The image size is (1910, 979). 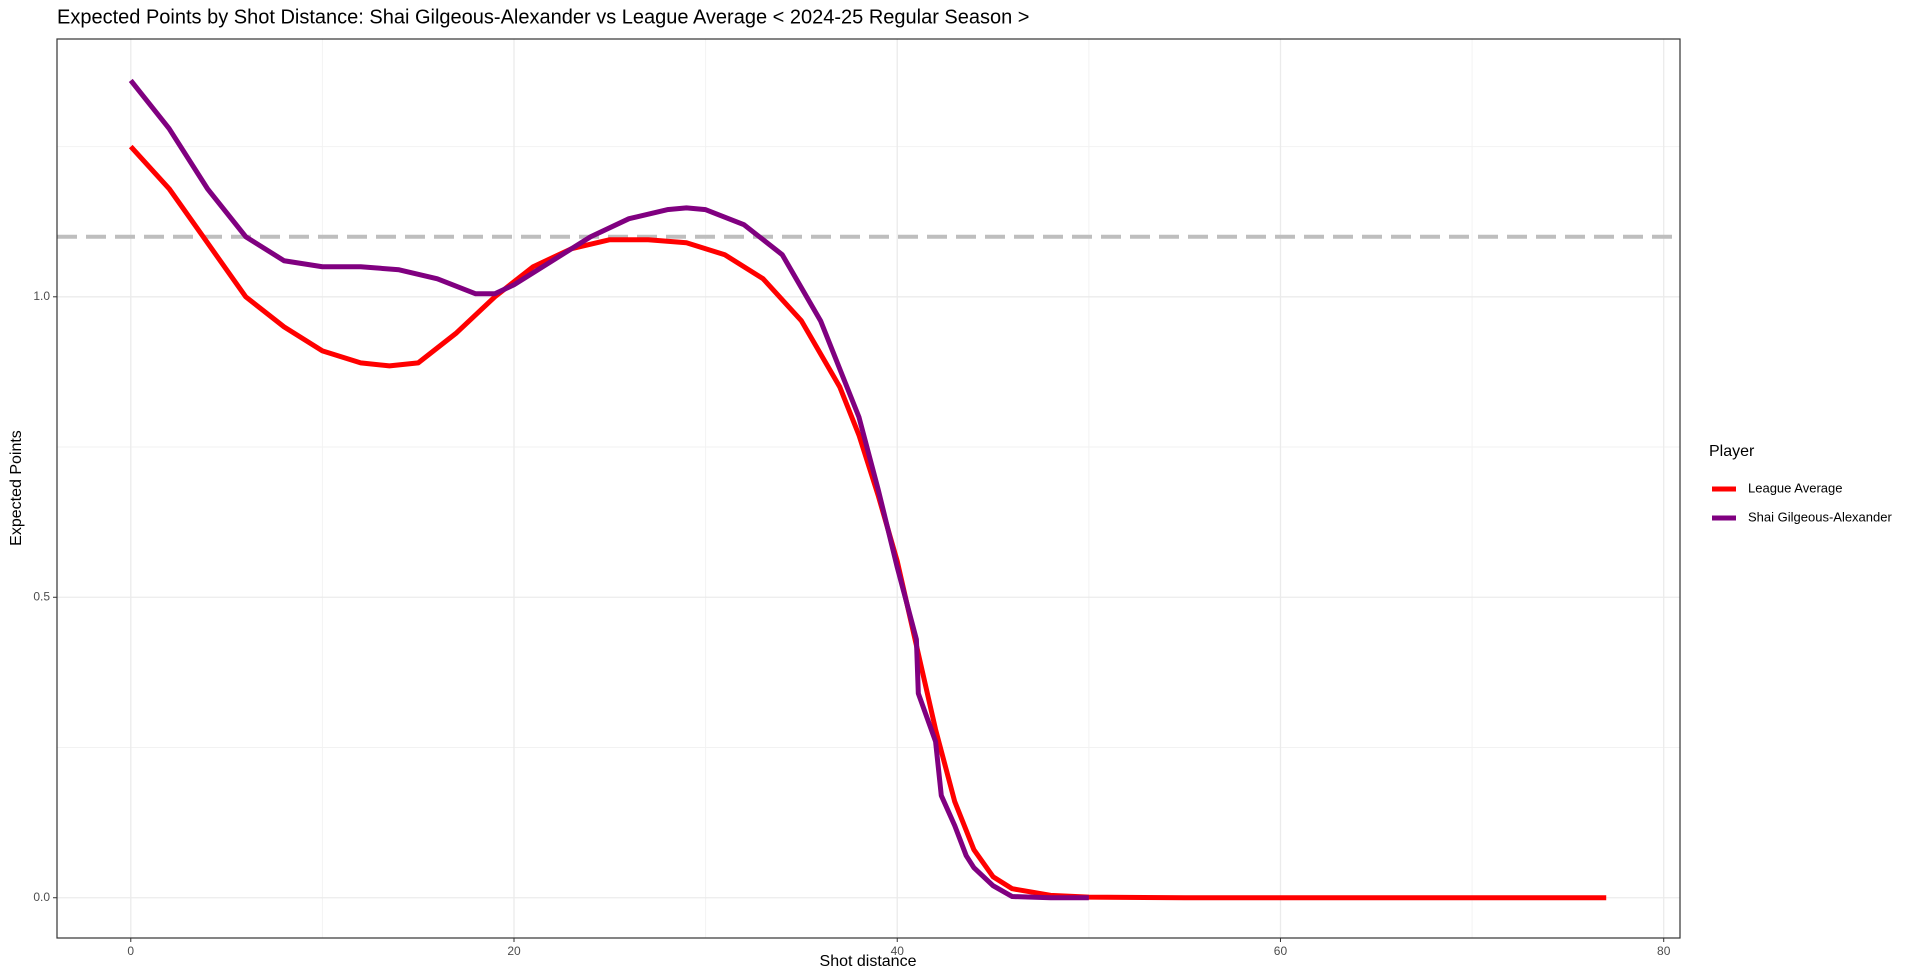 What do you see at coordinates (1281, 951) in the screenshot?
I see `x-tick-label: 60` at bounding box center [1281, 951].